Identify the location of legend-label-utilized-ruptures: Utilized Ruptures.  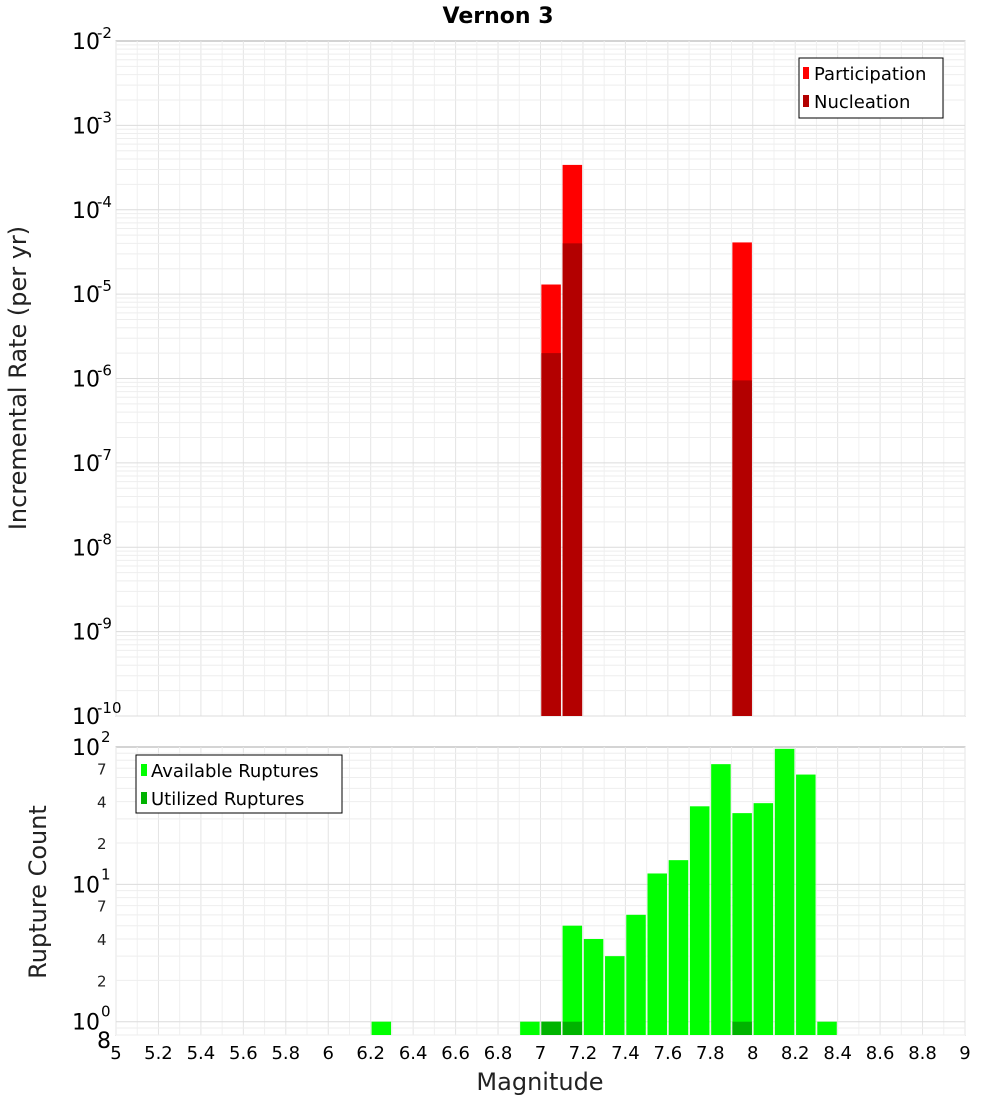
(227, 799).